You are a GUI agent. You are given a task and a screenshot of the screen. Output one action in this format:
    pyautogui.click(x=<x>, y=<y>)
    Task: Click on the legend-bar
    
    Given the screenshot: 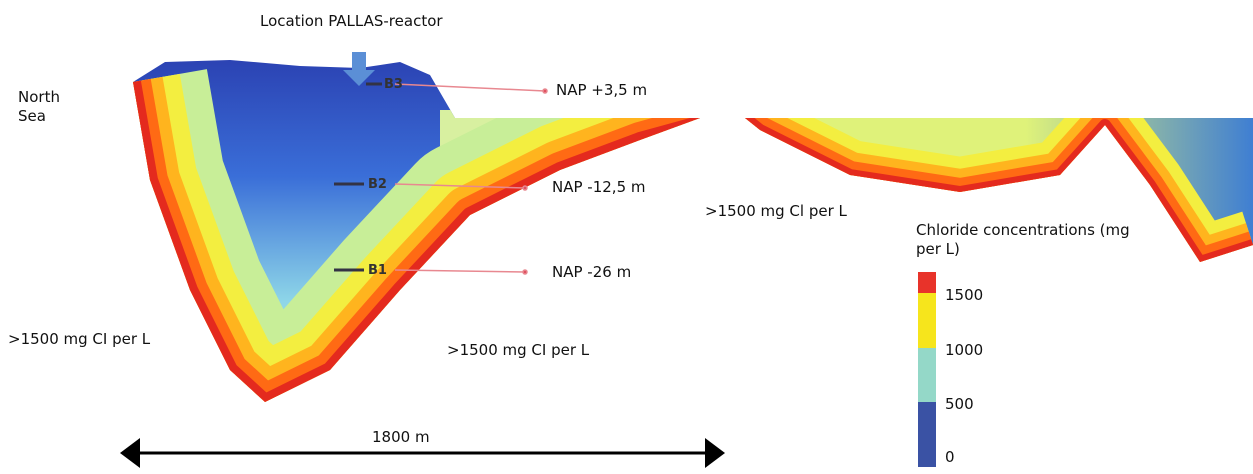 What is the action you would take?
    pyautogui.click(x=927, y=369)
    